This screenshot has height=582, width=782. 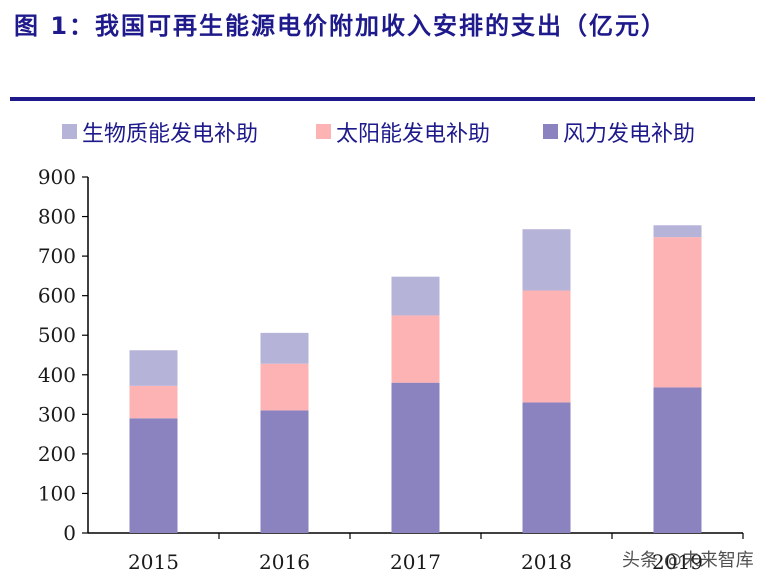 What do you see at coordinates (546, 562) in the screenshot?
I see `x-tick-label-2018: 2018` at bounding box center [546, 562].